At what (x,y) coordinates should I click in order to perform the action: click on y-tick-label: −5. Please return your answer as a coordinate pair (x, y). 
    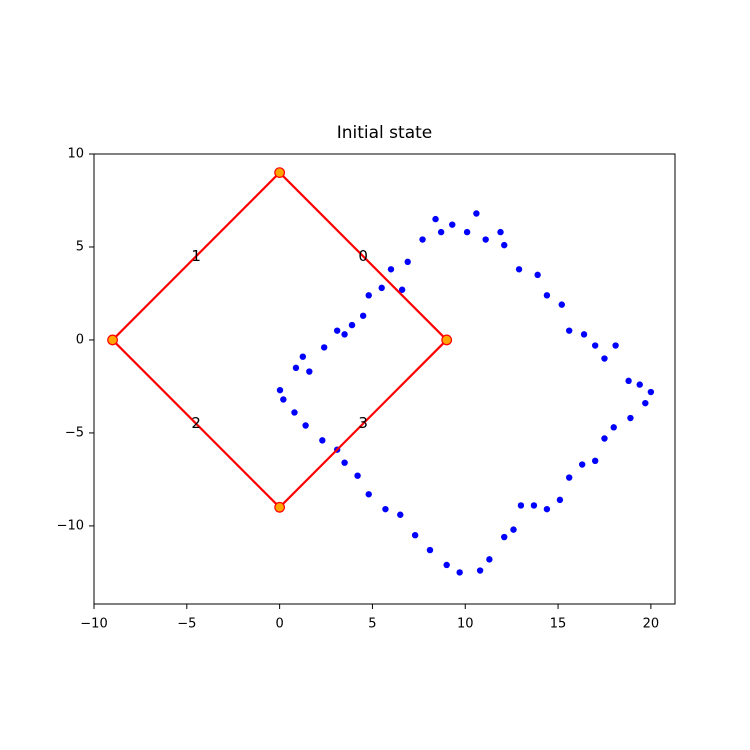
    Looking at the image, I should click on (74, 432).